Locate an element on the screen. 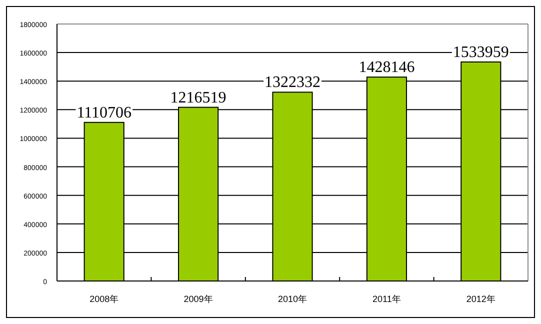 The image size is (541, 324). data-label: 1216519 is located at coordinates (198, 97).